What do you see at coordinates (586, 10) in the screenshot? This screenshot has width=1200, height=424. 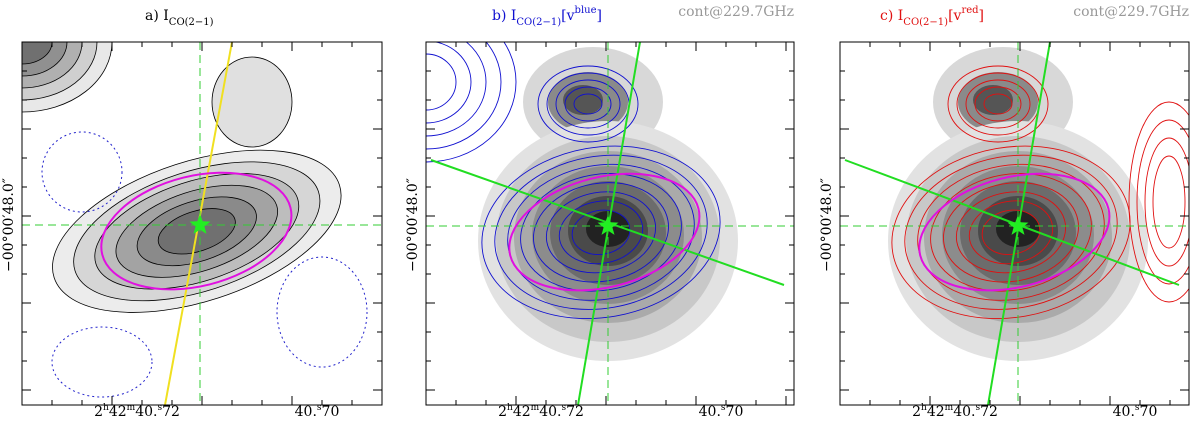 I see `title-sup: blue` at bounding box center [586, 10].